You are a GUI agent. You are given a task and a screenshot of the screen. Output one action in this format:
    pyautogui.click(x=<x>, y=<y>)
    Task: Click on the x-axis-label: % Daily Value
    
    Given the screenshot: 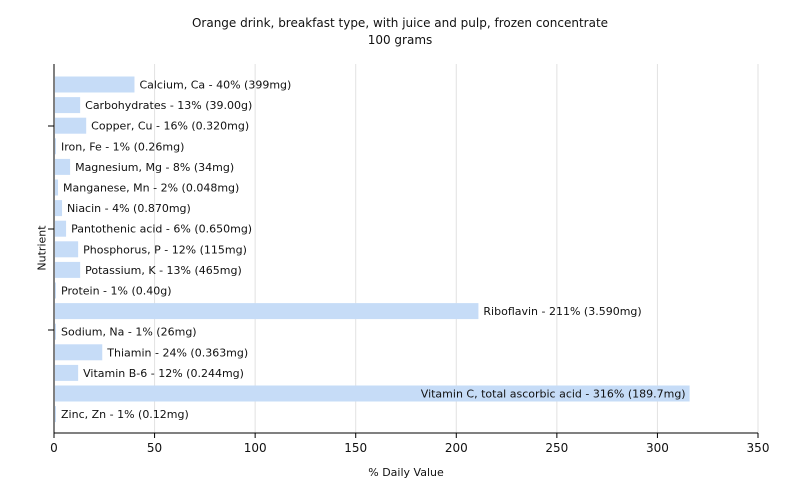 What is the action you would take?
    pyautogui.click(x=406, y=472)
    